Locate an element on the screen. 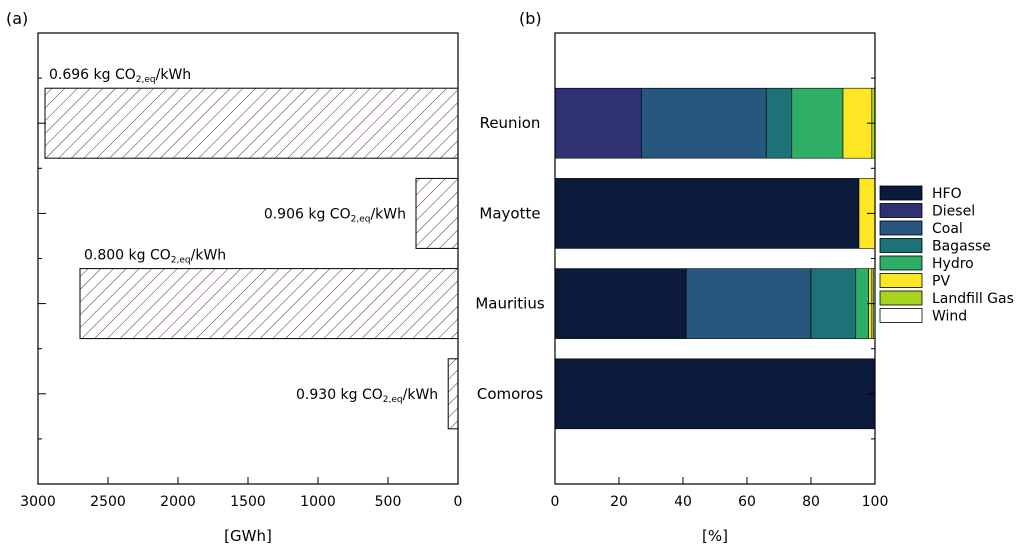 The height and width of the screenshot is (549, 1030). bar-b-mauritius-hfo is located at coordinates (620, 303).